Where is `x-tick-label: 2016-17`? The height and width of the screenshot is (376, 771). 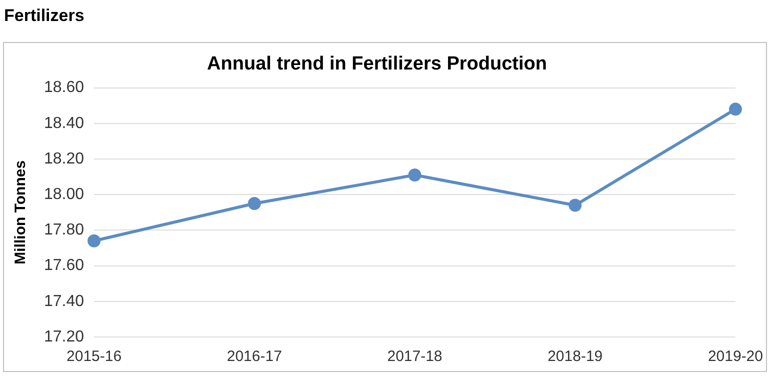
x-tick-label: 2016-17 is located at coordinates (254, 357).